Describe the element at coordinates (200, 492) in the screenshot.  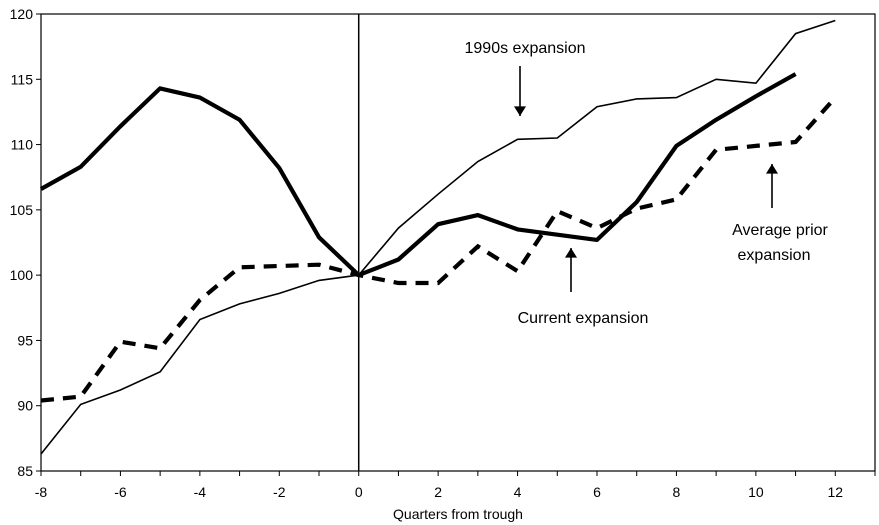
I see `x-tick-label: -4` at that location.